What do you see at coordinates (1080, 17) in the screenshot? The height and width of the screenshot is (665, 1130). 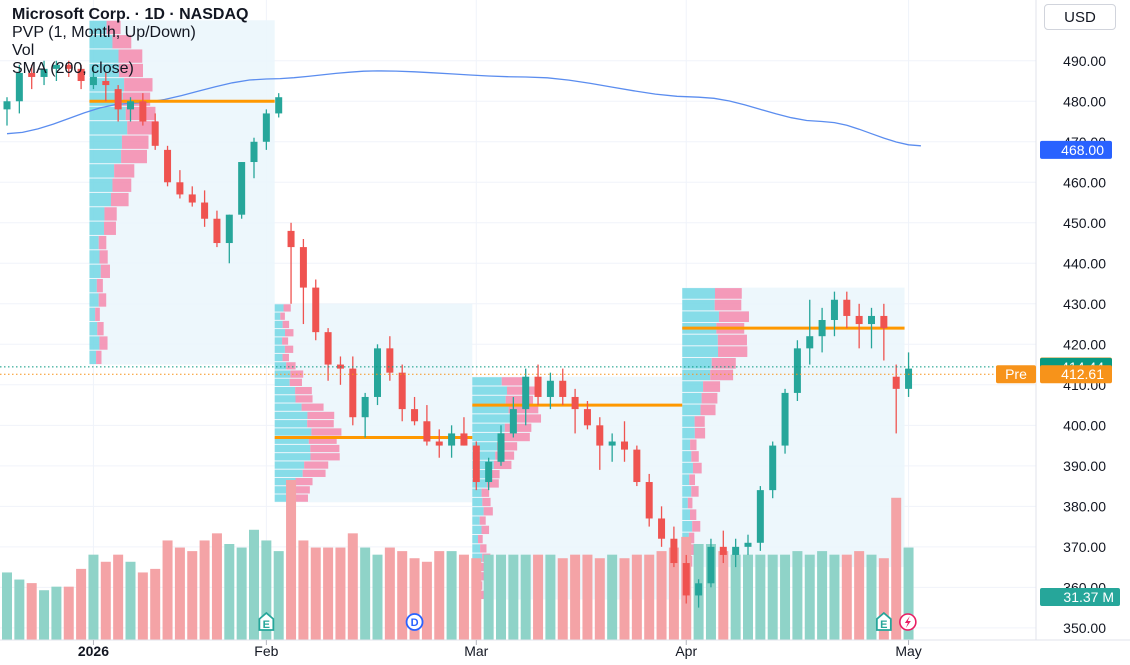 I see `currency-button: USD` at bounding box center [1080, 17].